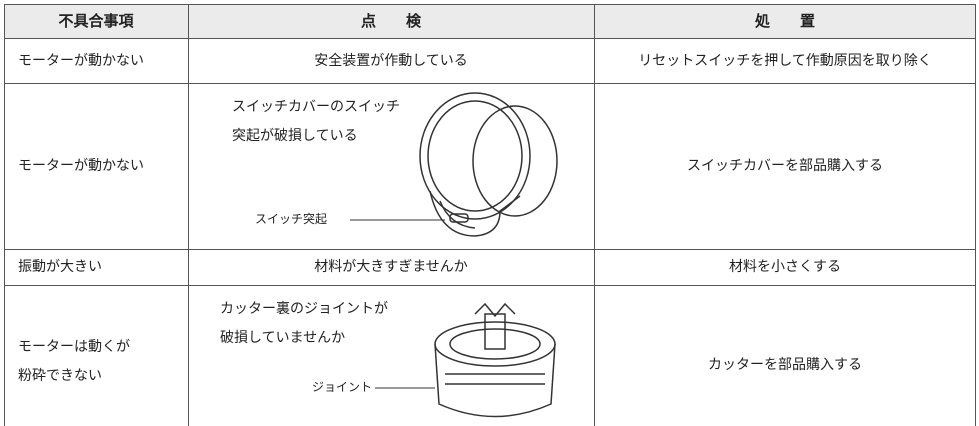  What do you see at coordinates (60, 376) in the screenshot?
I see `problem: 粉砕できない` at bounding box center [60, 376].